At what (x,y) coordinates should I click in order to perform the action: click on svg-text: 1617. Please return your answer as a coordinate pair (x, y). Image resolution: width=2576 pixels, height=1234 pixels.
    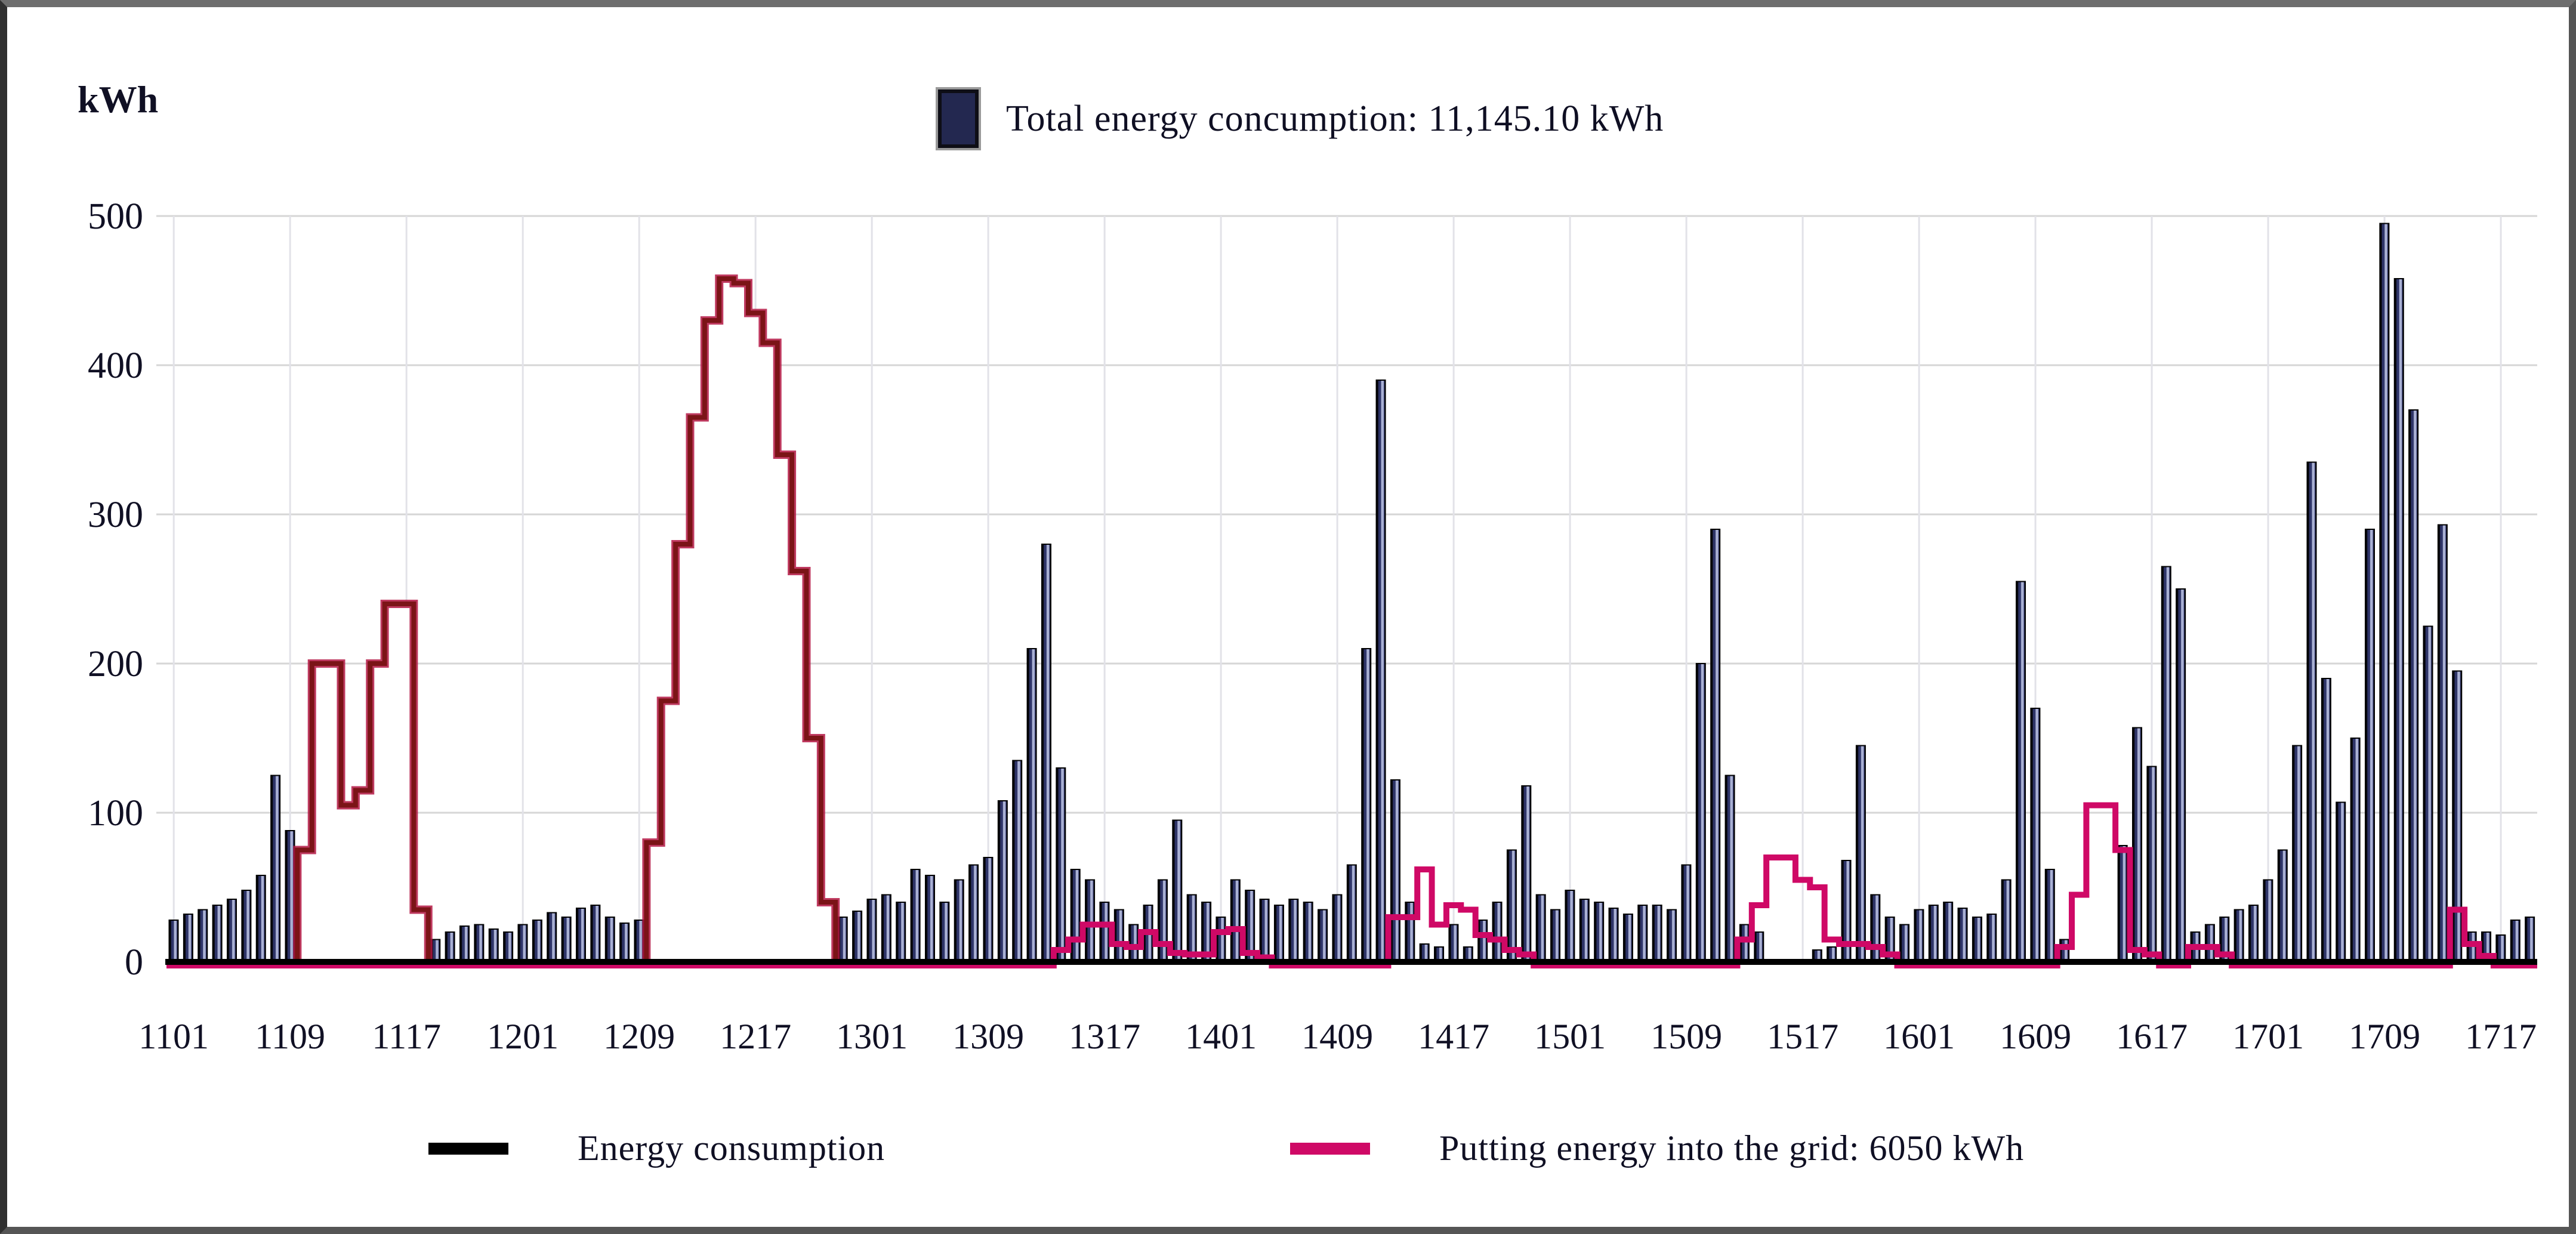
    Looking at the image, I should click on (2152, 1037).